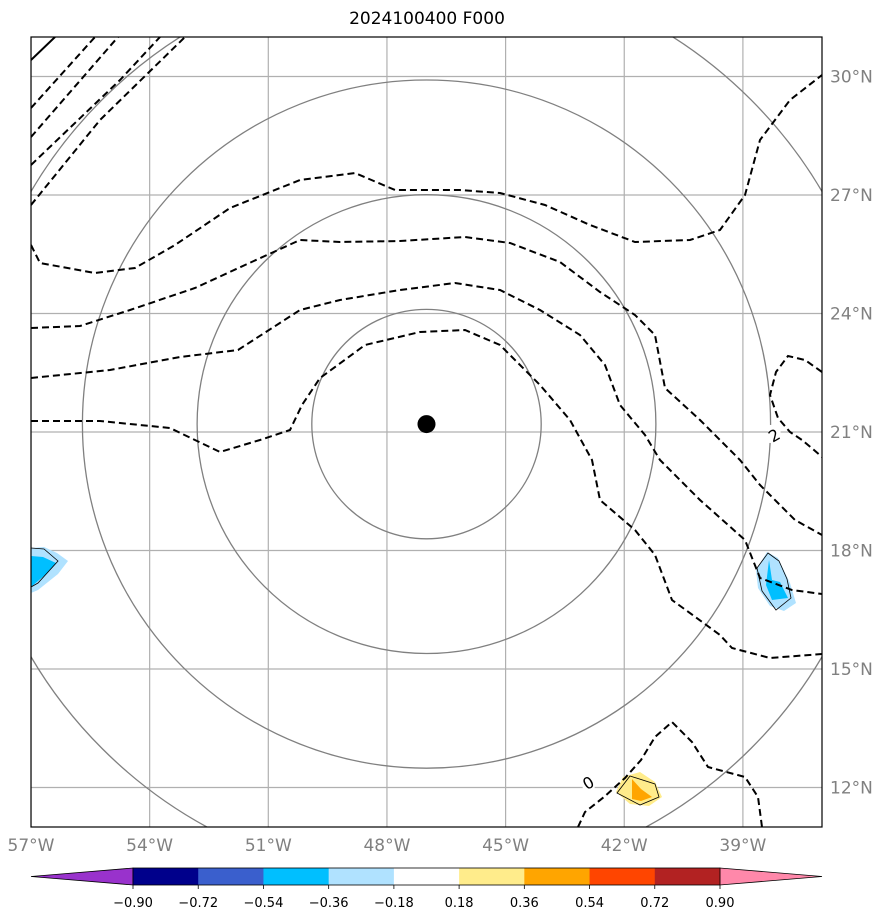 This screenshot has width=892, height=924. What do you see at coordinates (851, 789) in the screenshot?
I see `lat-tick-label: 12°N` at bounding box center [851, 789].